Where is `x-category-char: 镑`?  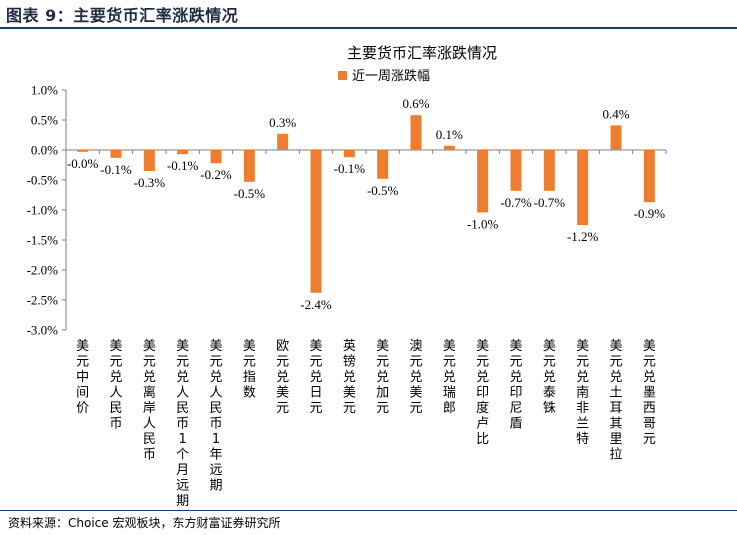
x-category-char: 镑 is located at coordinates (349, 362).